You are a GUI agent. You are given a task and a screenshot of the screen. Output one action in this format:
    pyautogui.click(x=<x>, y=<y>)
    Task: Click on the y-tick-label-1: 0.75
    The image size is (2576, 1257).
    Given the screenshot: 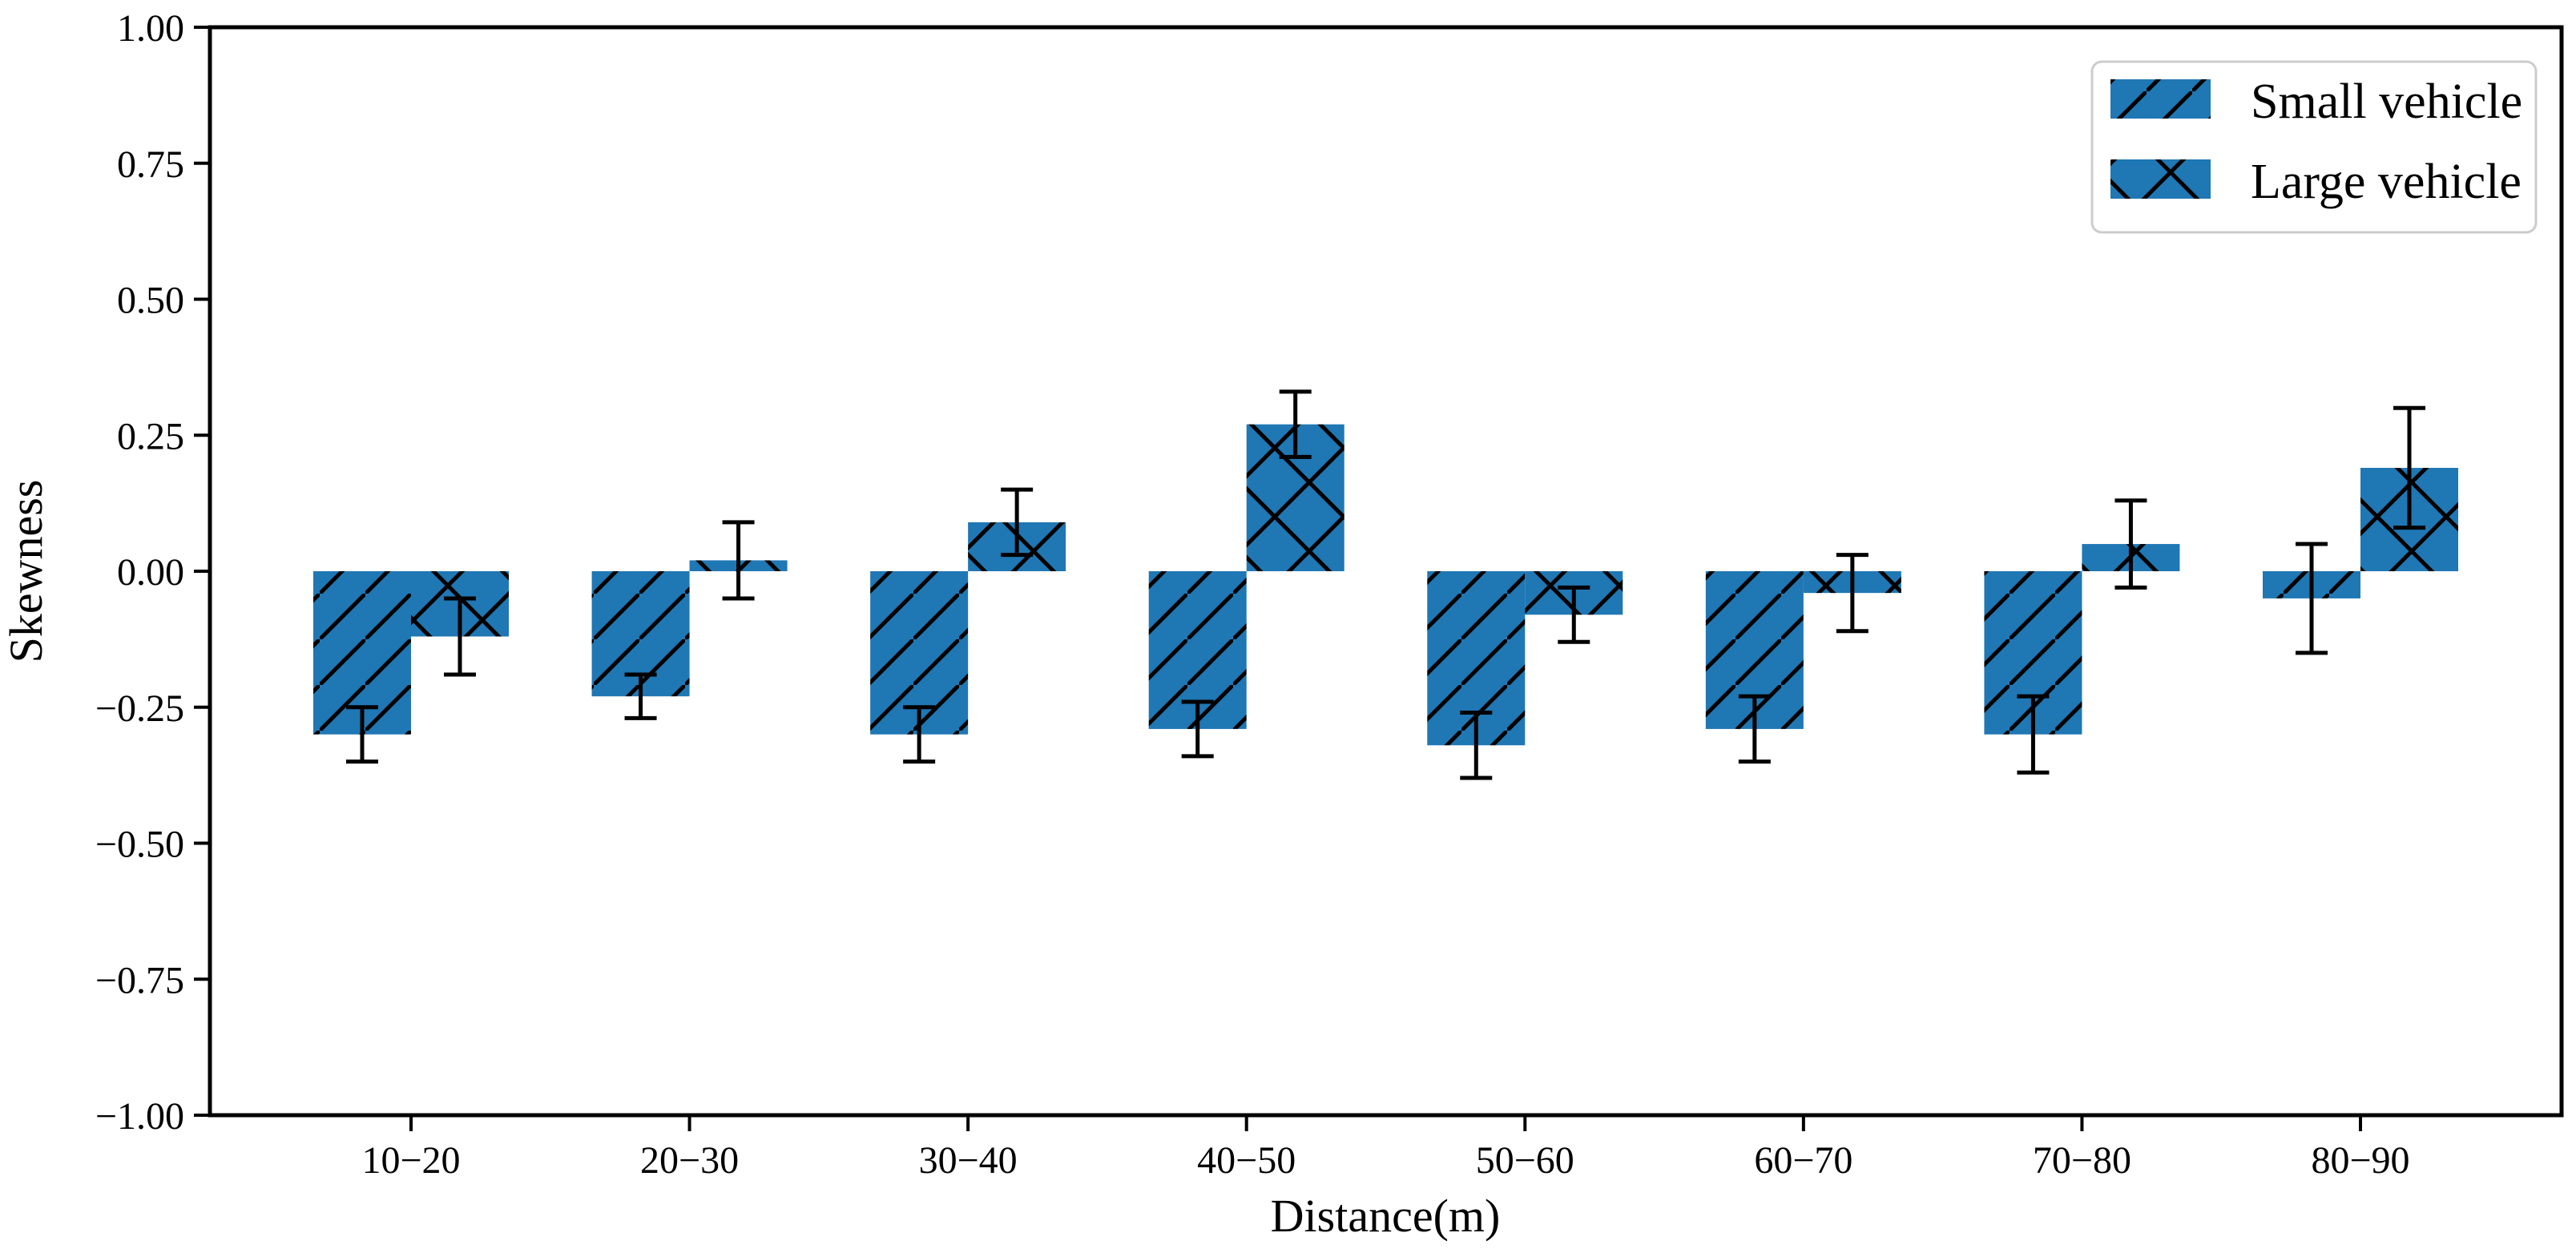 What is the action you would take?
    pyautogui.click(x=150, y=164)
    